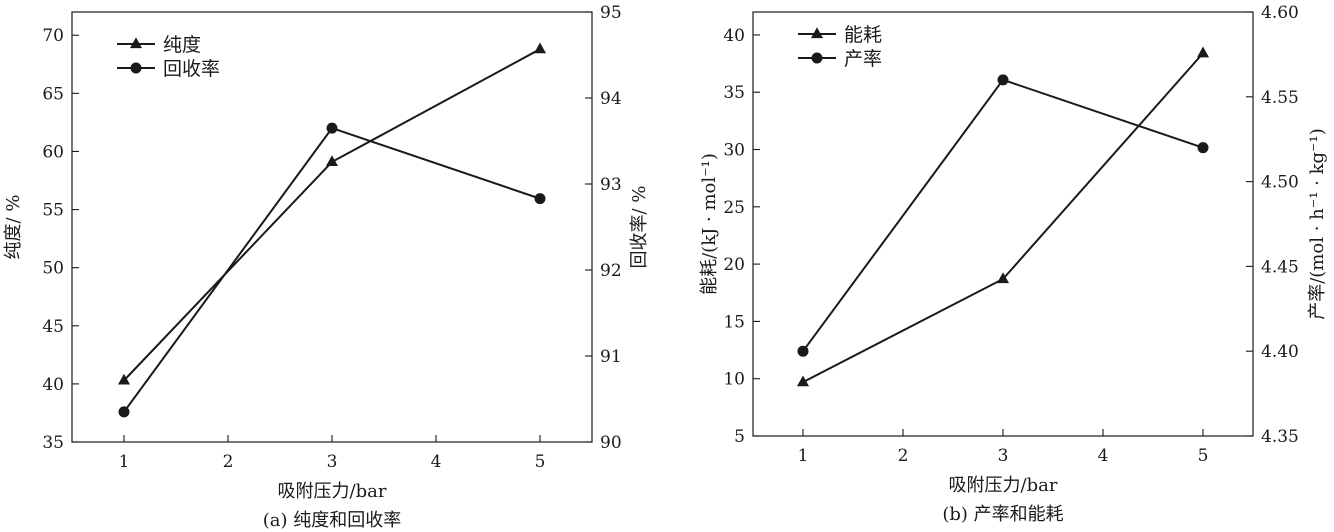  I want to click on y-left-tick-label: 15, so click(734, 322).